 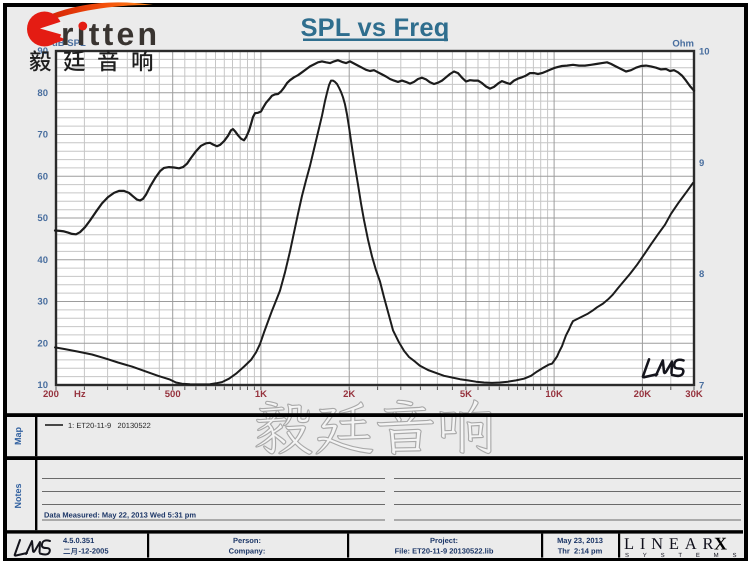 I want to click on svg-text: File: ET20-11-9 20130522.lib, so click(x=444, y=551).